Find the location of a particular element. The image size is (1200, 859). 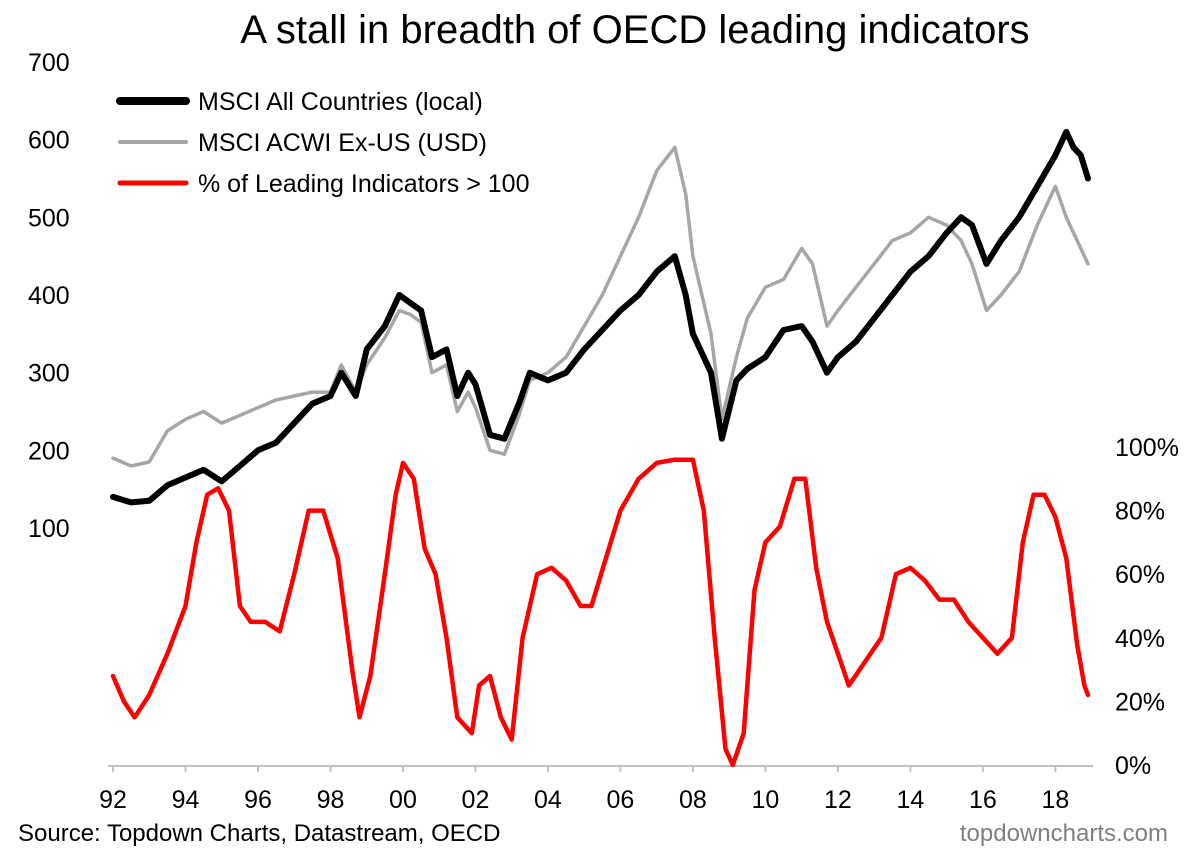

y-right-tick-label: 60% is located at coordinates (1140, 575).